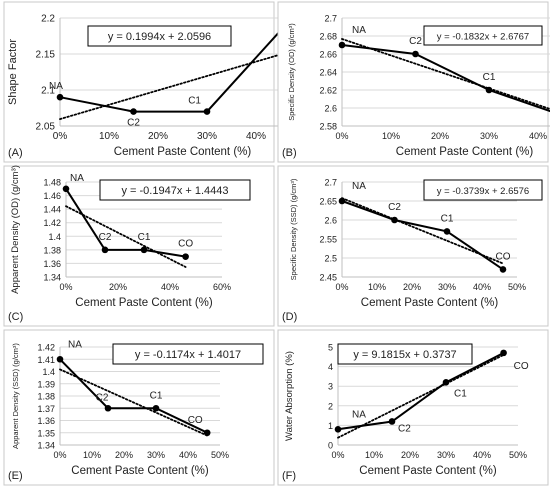 The height and width of the screenshot is (489, 550). What do you see at coordinates (185, 256) in the screenshot?
I see `data-point-co` at bounding box center [185, 256].